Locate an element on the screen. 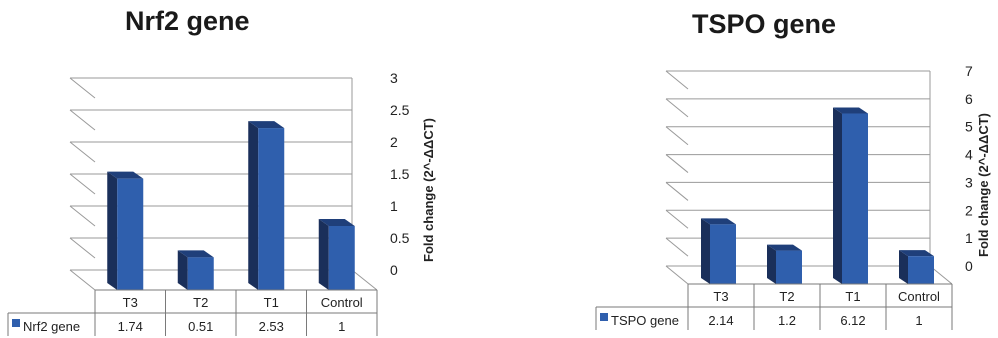 This screenshot has height=338, width=998. y-tick-label: 0.5 is located at coordinates (400, 238).